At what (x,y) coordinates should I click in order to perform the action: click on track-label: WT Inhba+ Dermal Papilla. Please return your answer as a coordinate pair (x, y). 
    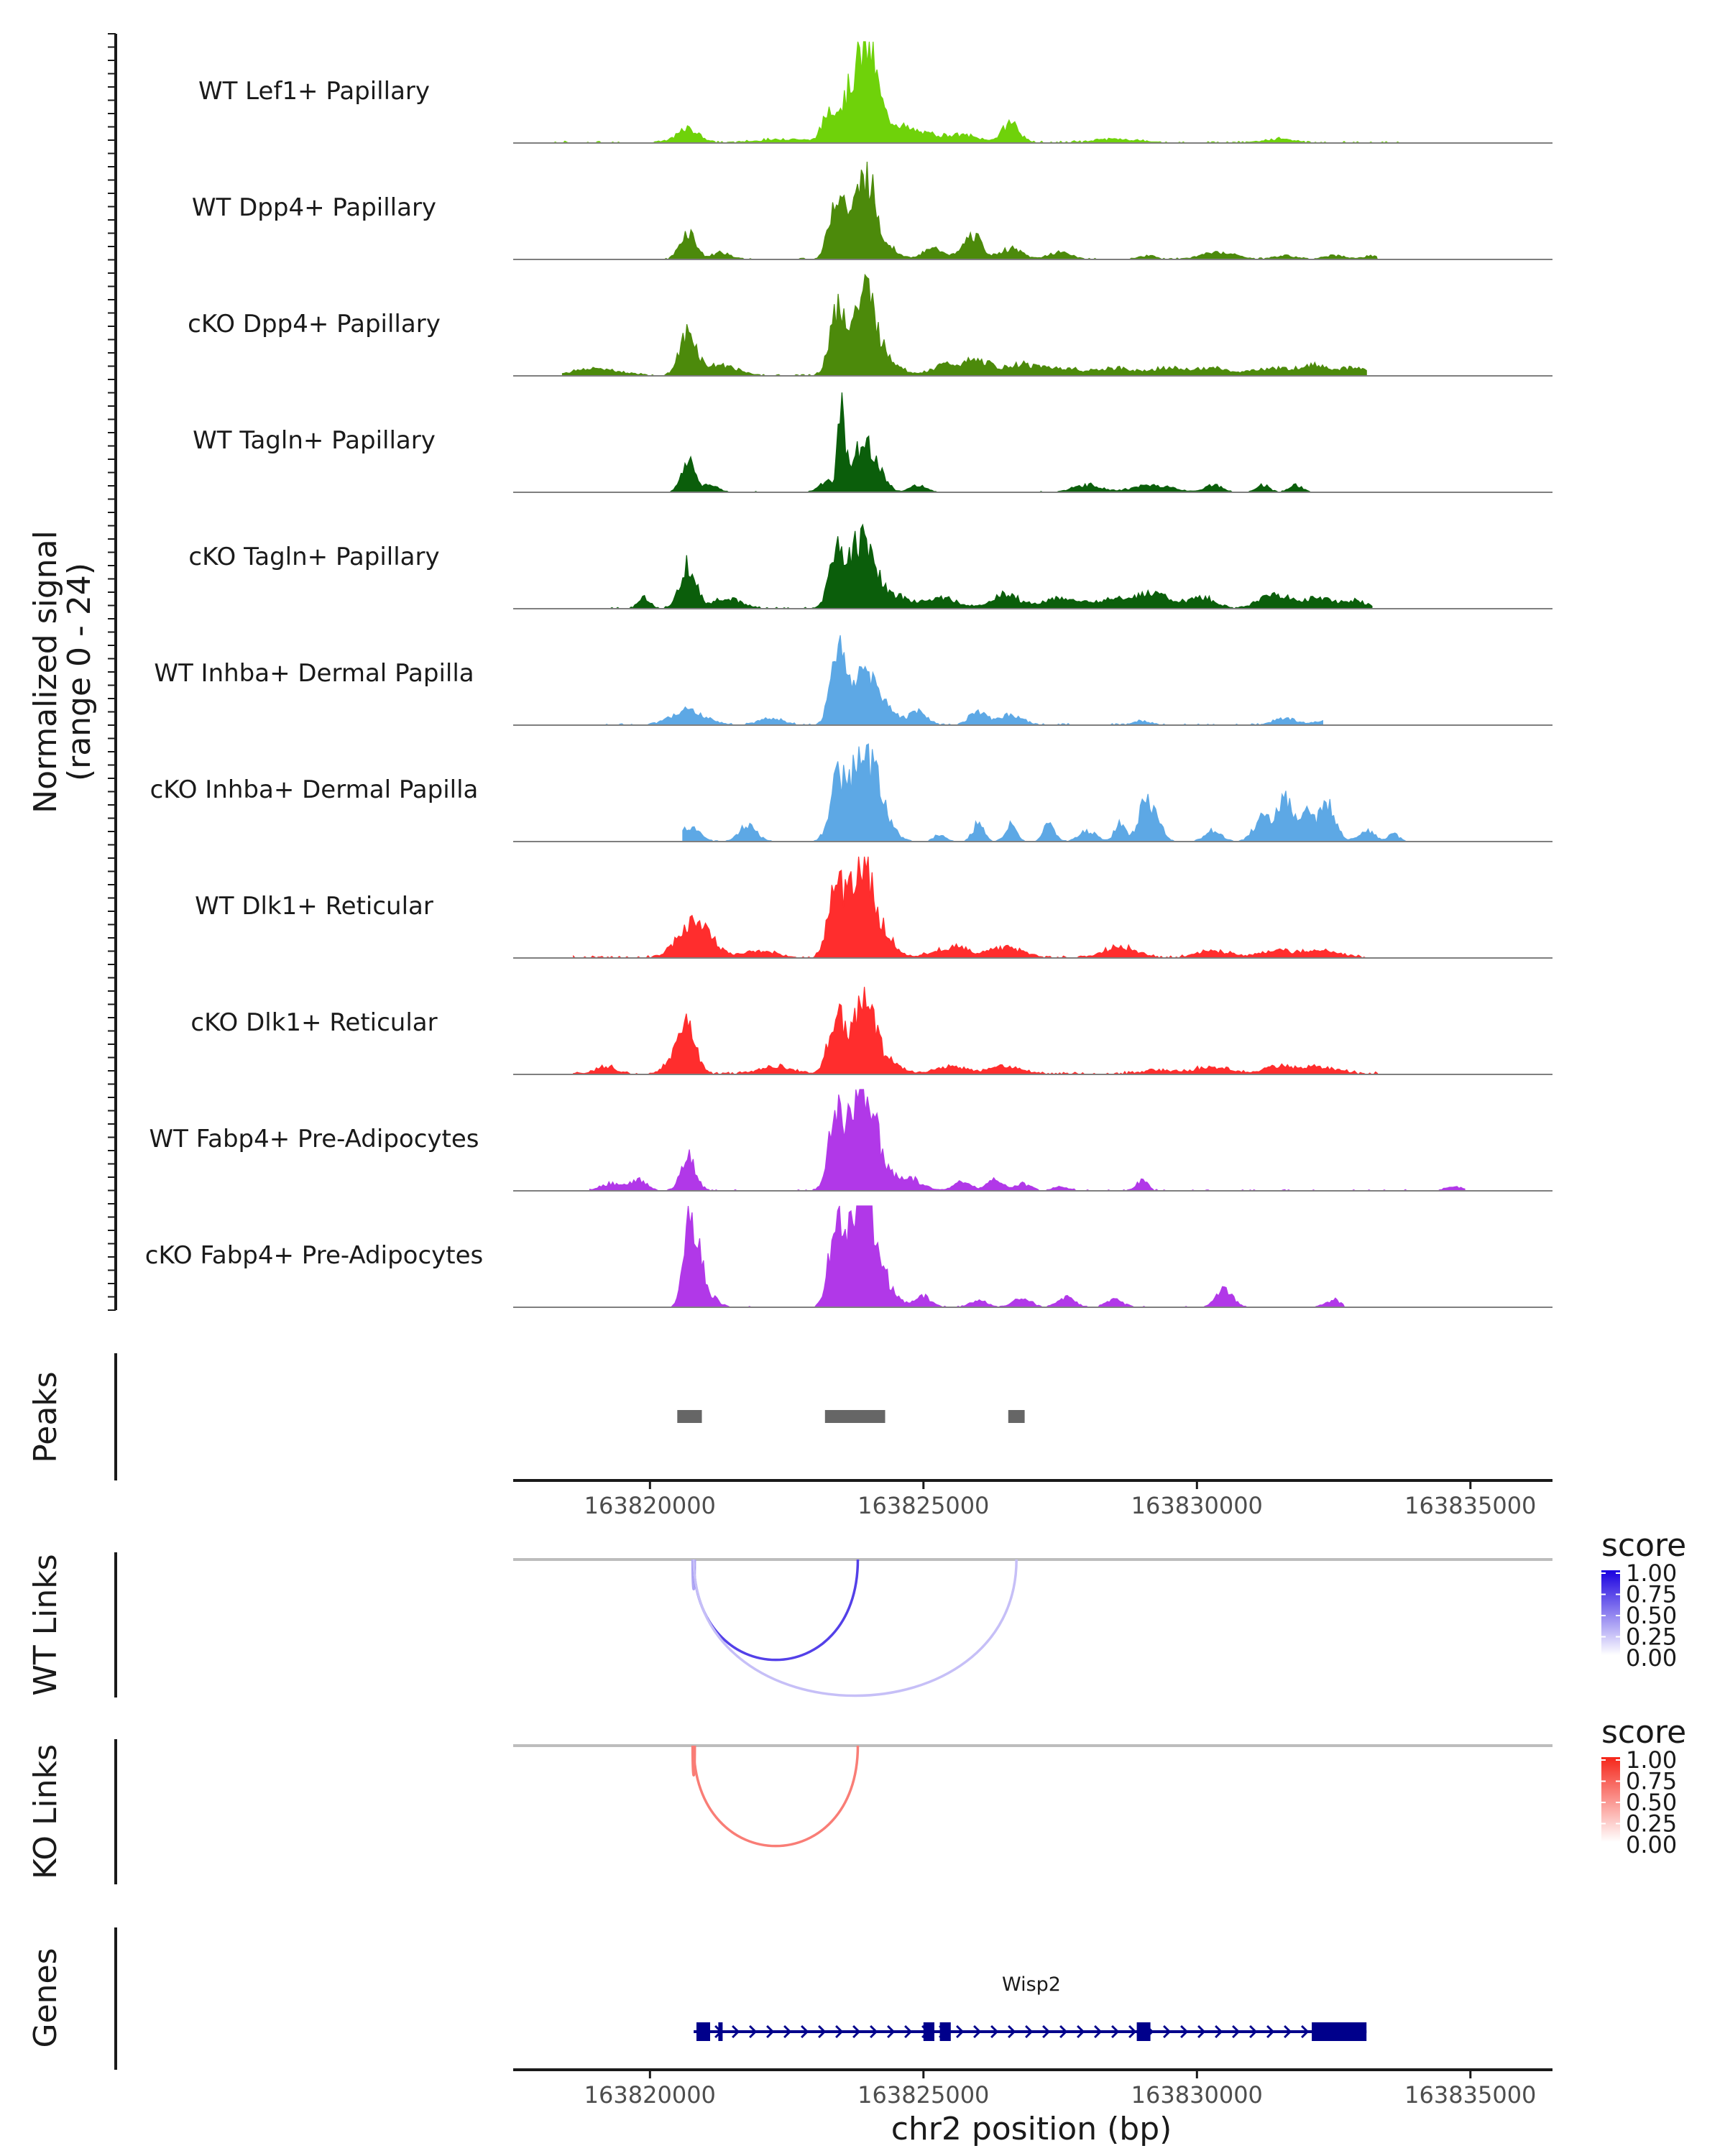
    Looking at the image, I should click on (314, 673).